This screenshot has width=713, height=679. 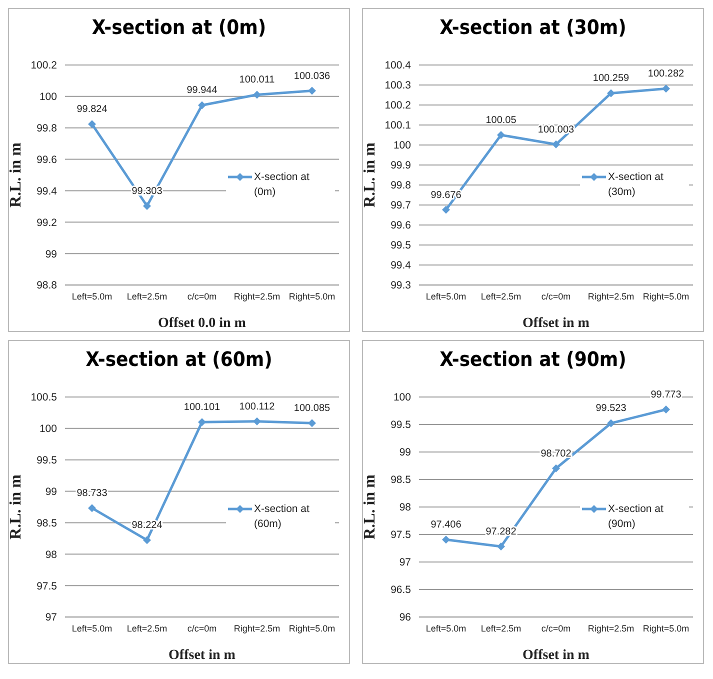 What do you see at coordinates (405, 618) in the screenshot?
I see `y-tick-label: 96` at bounding box center [405, 618].